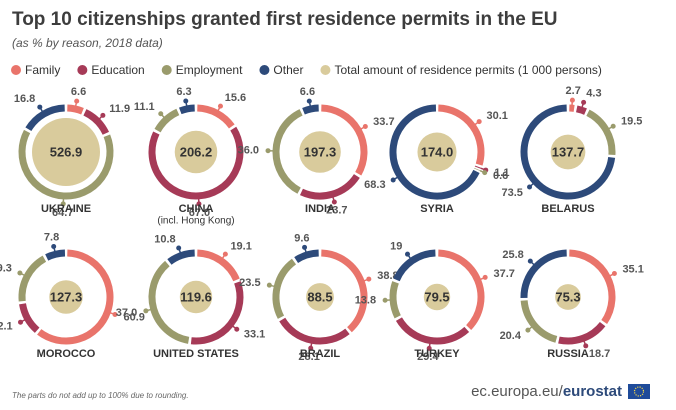 The height and width of the screenshot is (410, 676). What do you see at coordinates (196, 151) in the screenshot?
I see `total-label: 206.2` at bounding box center [196, 151].